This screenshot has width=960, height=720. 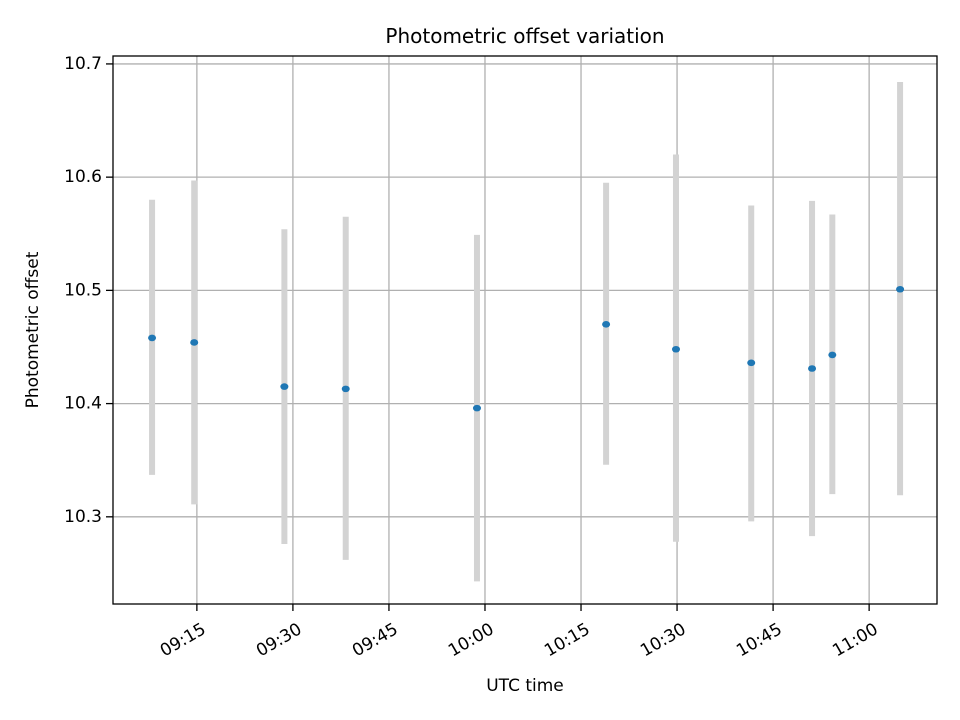 I want to click on y-tick-label: 10.3, so click(x=83, y=517).